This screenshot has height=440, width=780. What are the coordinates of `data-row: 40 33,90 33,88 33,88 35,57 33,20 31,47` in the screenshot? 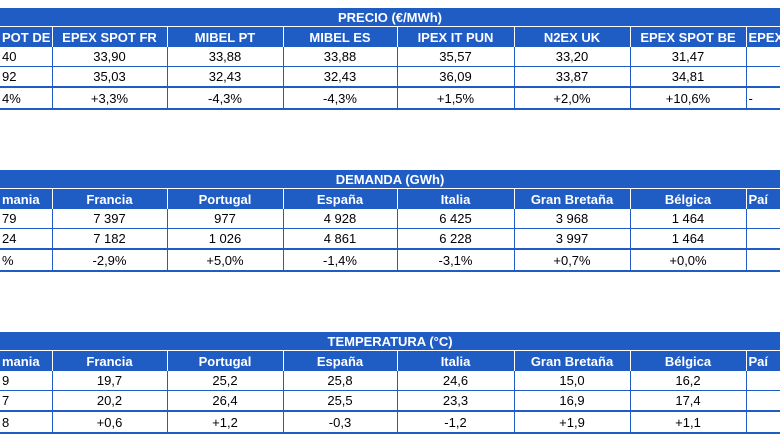 It's located at (390, 57).